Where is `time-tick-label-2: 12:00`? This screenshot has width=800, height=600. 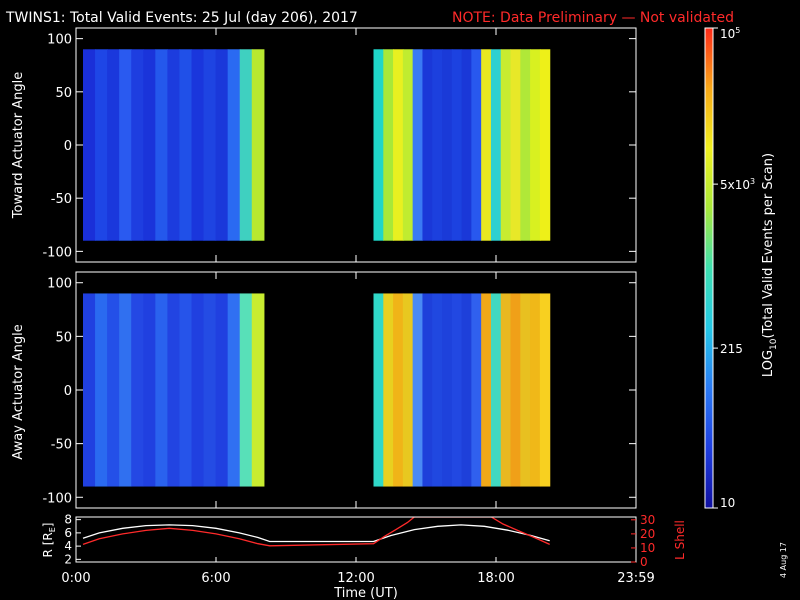
time-tick-label-2: 12:00 is located at coordinates (355, 578).